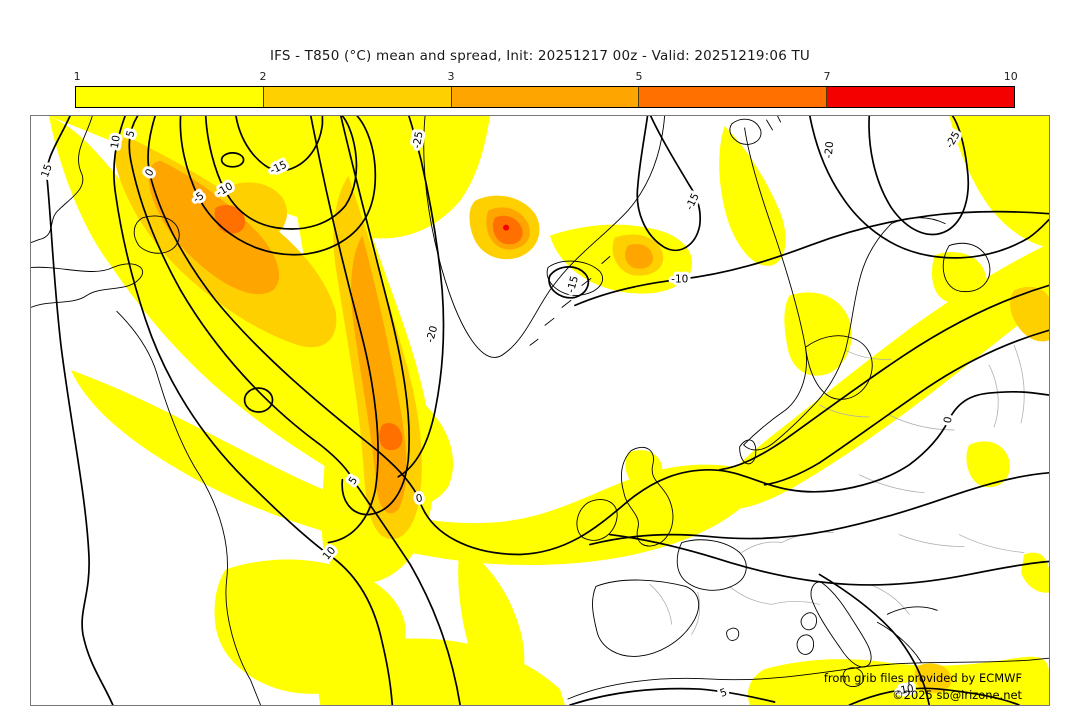  What do you see at coordinates (77, 76) in the screenshot?
I see `colorbar-tick: 1` at bounding box center [77, 76].